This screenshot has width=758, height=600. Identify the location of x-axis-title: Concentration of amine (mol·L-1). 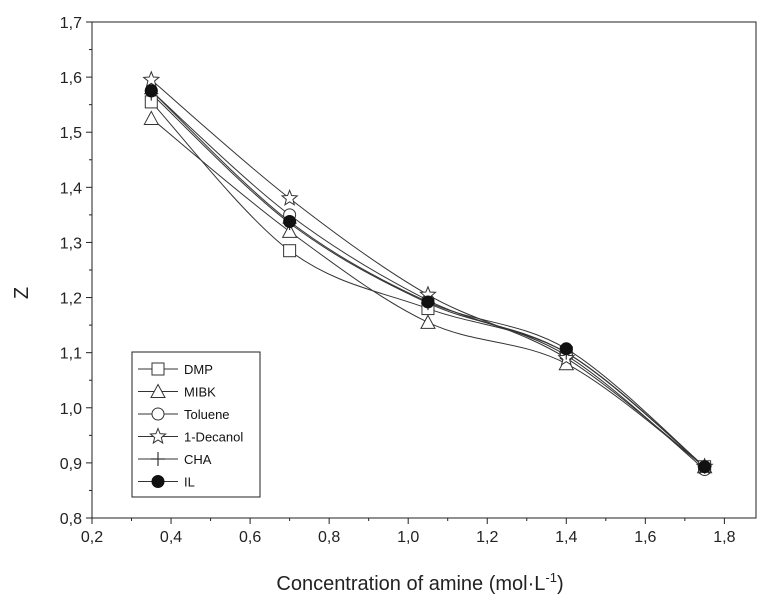
(419, 582).